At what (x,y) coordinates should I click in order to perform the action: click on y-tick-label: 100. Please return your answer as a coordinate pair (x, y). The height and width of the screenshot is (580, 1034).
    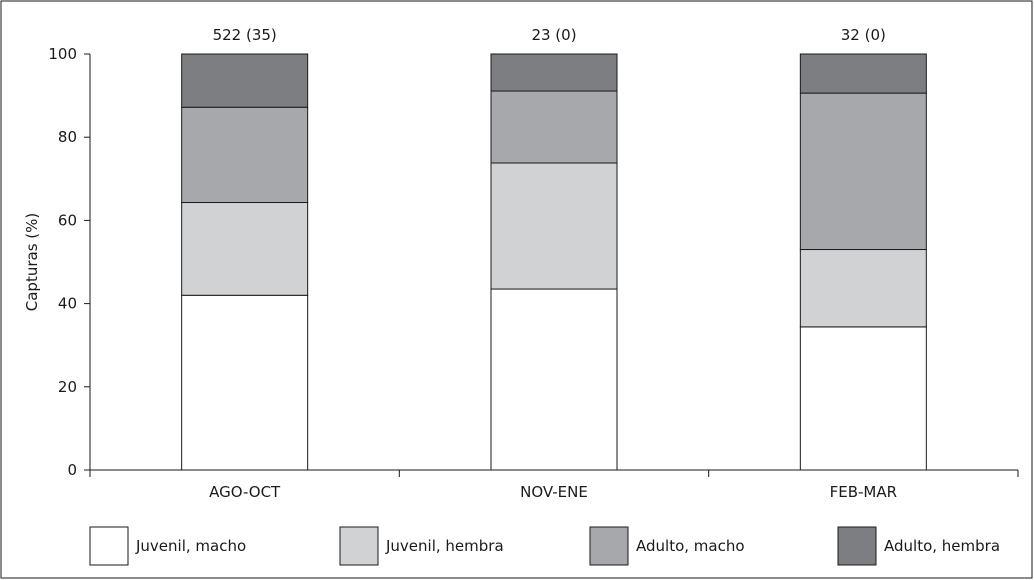
    Looking at the image, I should click on (62, 54).